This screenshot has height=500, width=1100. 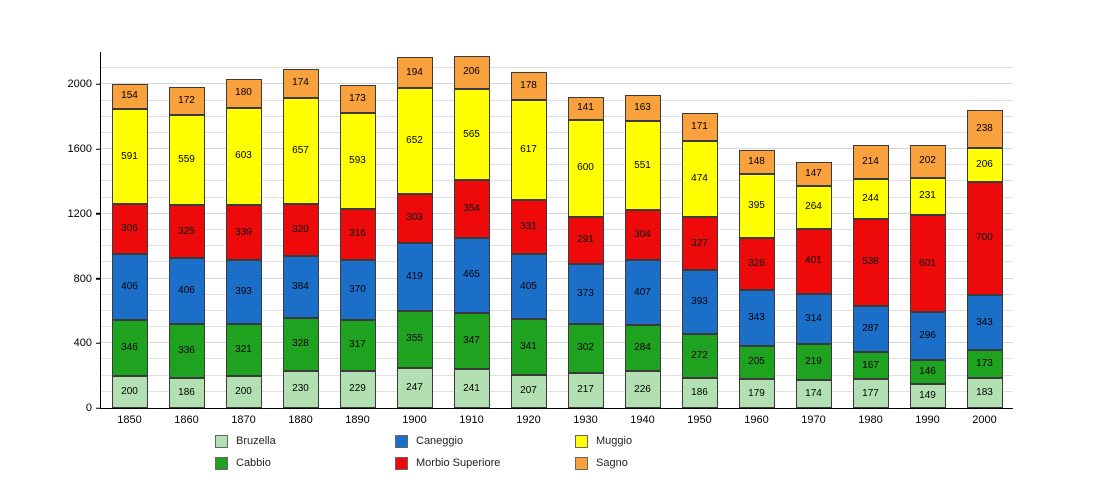 I want to click on segment-value-label: 291, so click(x=585, y=240).